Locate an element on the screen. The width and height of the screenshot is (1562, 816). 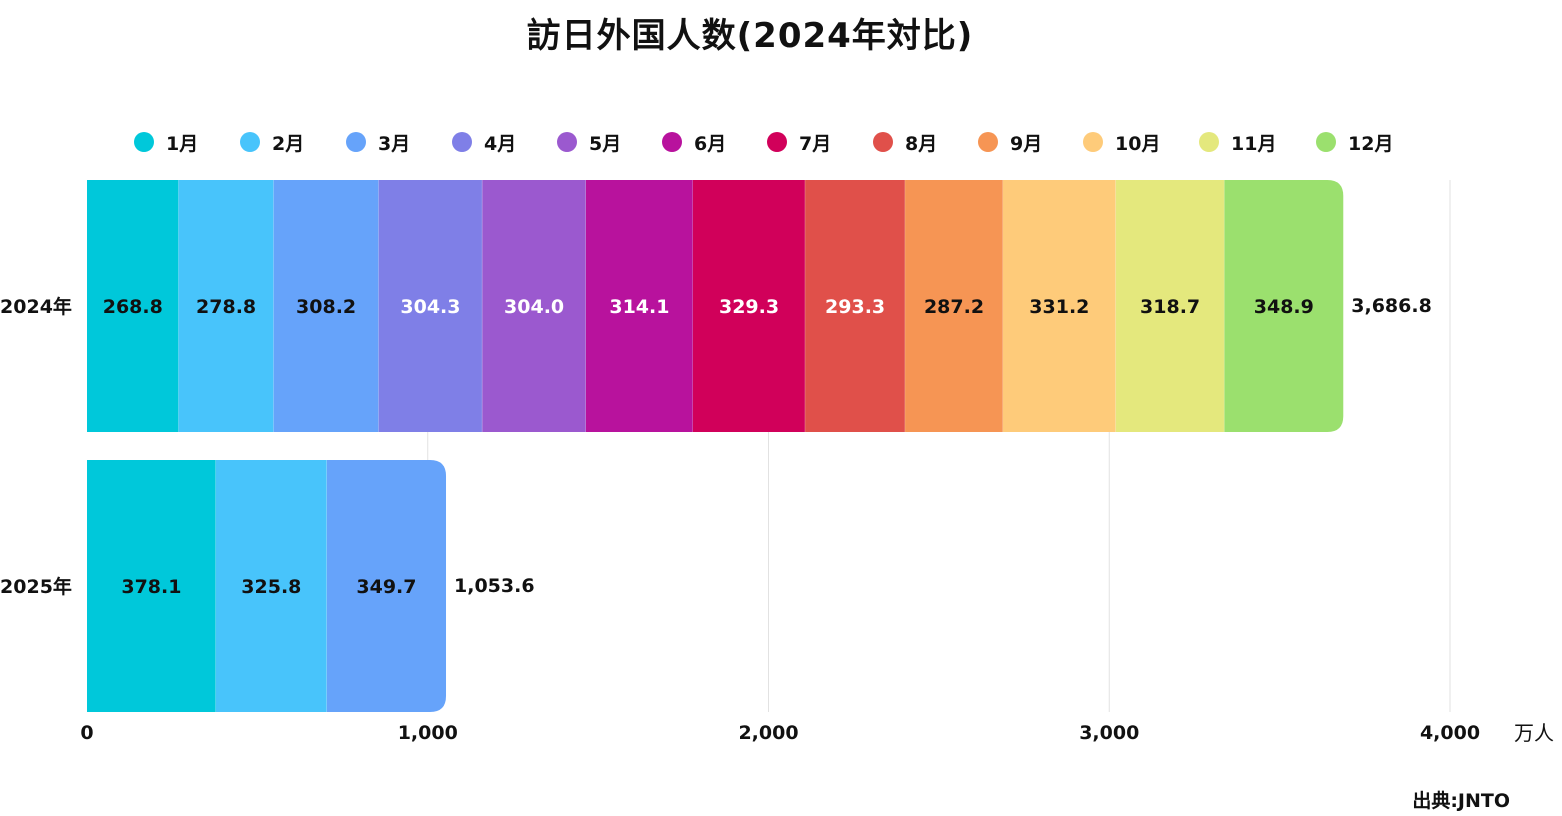
legend-item: 9月 is located at coordinates (1010, 142).